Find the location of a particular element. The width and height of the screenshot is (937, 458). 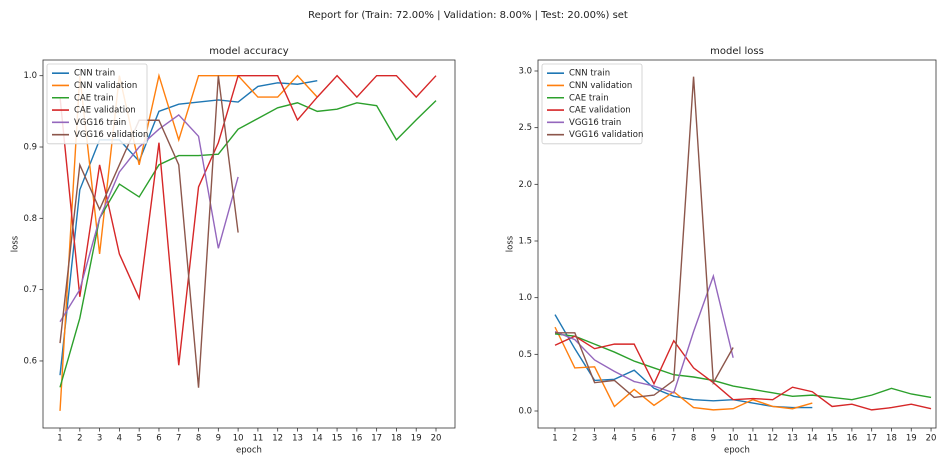

y-tick-label: 3.0 is located at coordinates (525, 71).